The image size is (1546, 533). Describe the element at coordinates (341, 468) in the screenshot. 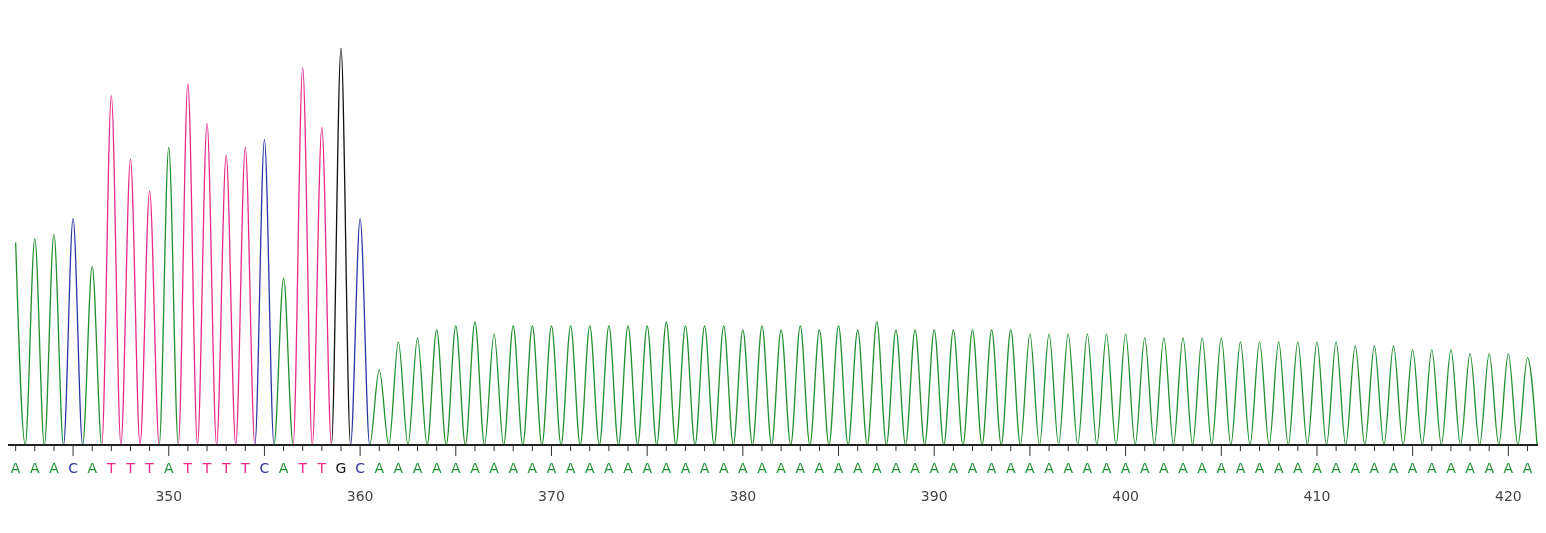

I see `annotation: G` at that location.